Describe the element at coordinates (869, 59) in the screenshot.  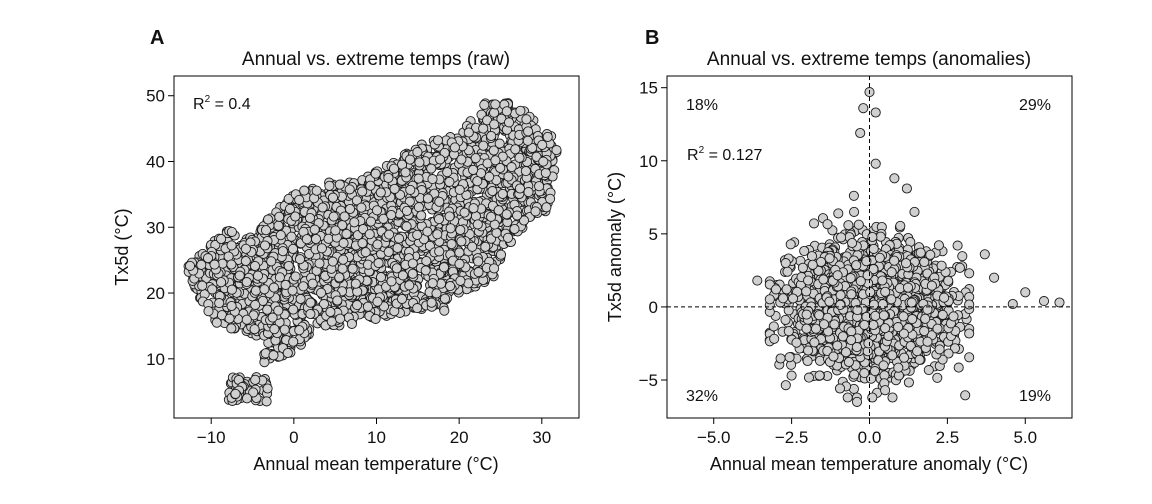
I see `panel-b-title: Annual vs. extreme temps (anomalies)` at that location.